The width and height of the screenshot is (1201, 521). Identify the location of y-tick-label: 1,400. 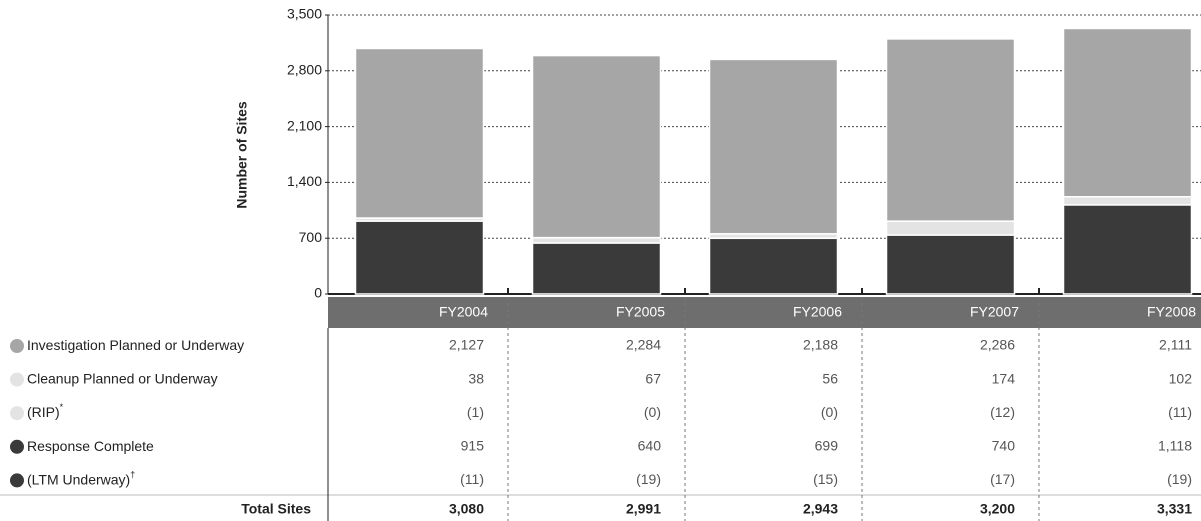
(304, 181).